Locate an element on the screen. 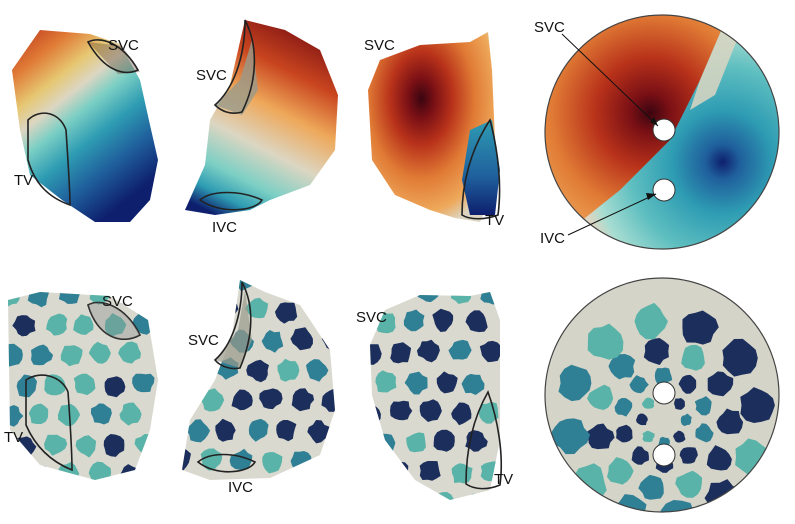 The image size is (795, 524). fibrosis-disk is located at coordinates (662, 395).